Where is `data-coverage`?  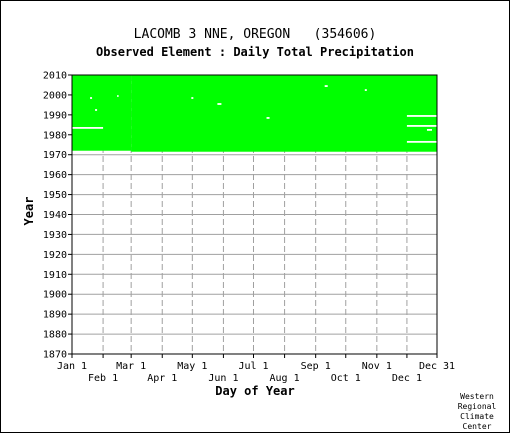 data-coverage is located at coordinates (254, 113).